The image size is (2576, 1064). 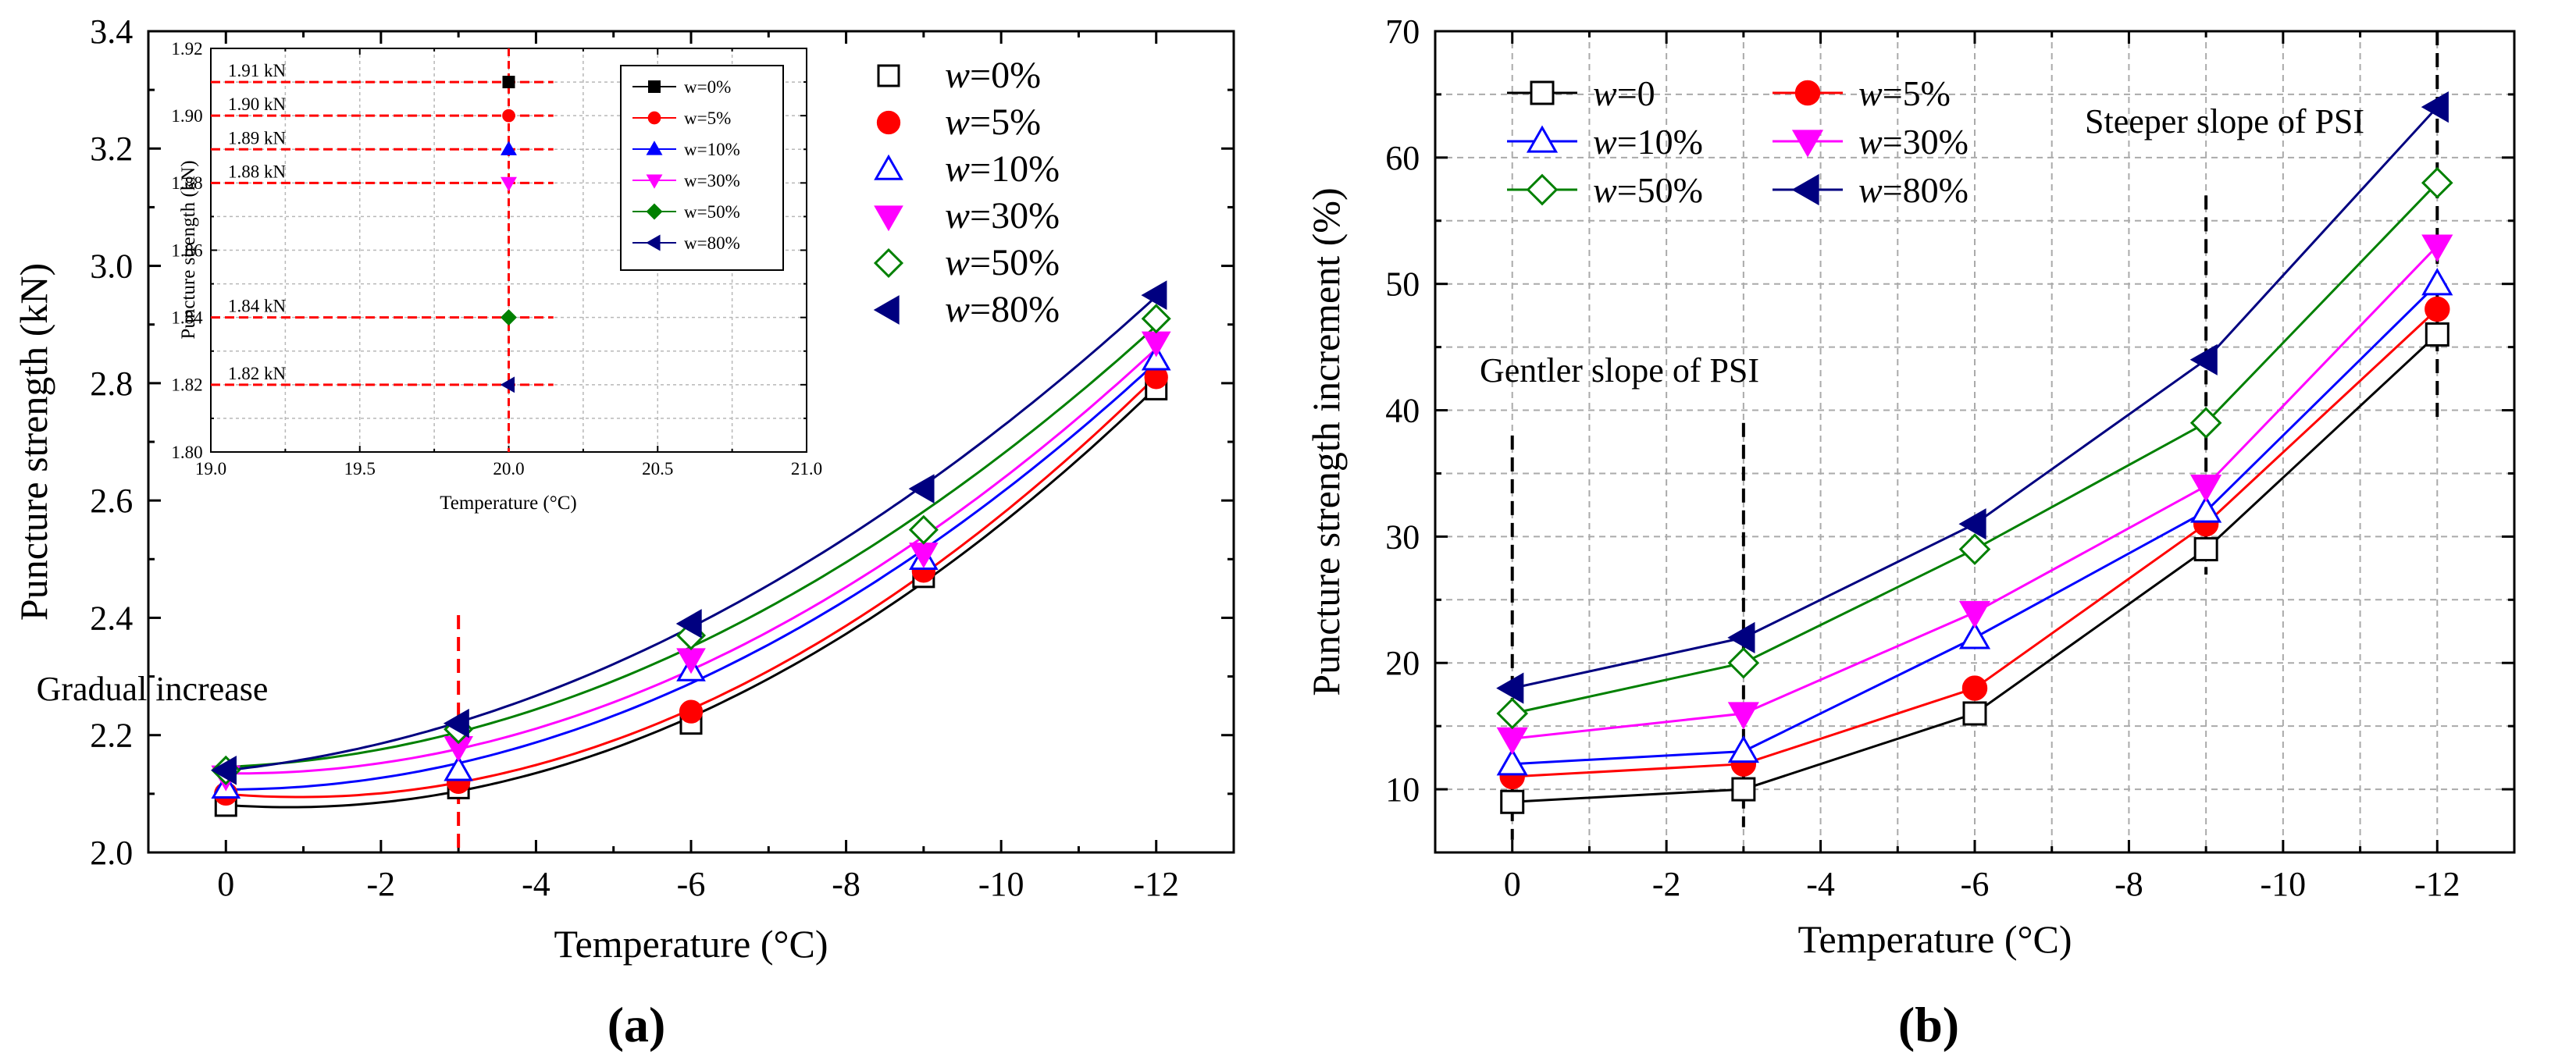 What do you see at coordinates (846, 884) in the screenshot?
I see `x-tick-label: -8` at bounding box center [846, 884].